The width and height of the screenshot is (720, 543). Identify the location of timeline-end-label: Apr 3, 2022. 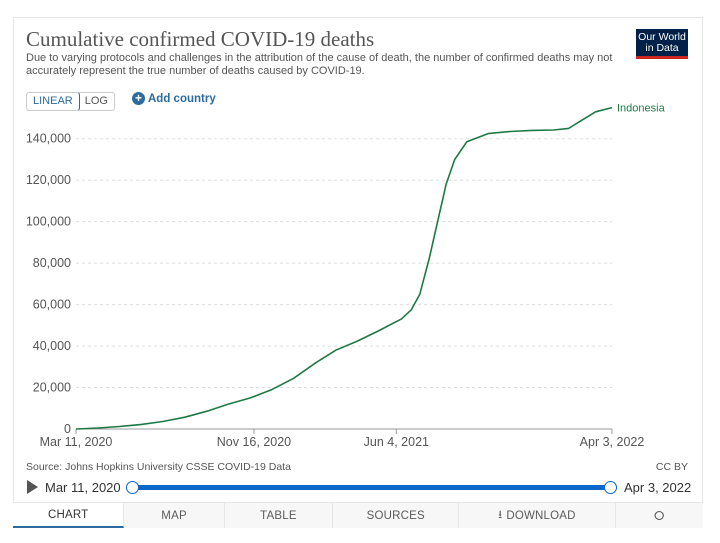
(658, 487).